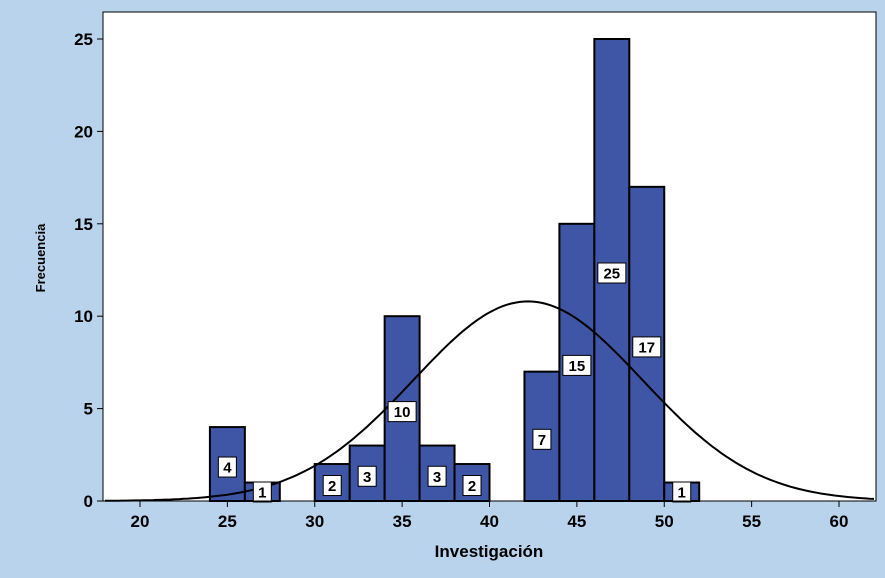  Describe the element at coordinates (88, 409) in the screenshot. I see `y-tick-label: 5` at that location.